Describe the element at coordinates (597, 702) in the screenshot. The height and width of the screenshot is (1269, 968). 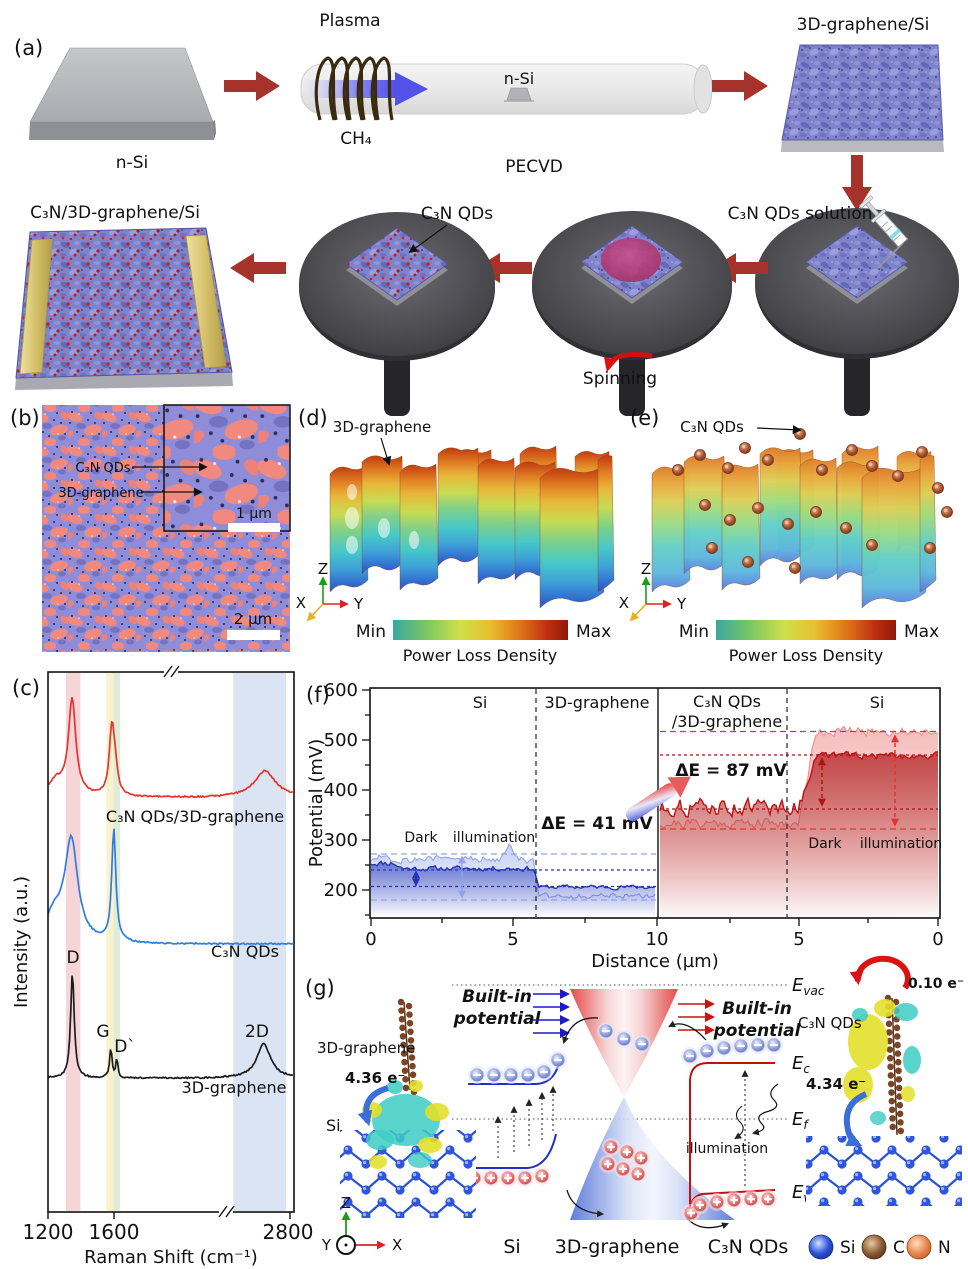
I see `f-region-graphene: 3D-graphene` at that location.